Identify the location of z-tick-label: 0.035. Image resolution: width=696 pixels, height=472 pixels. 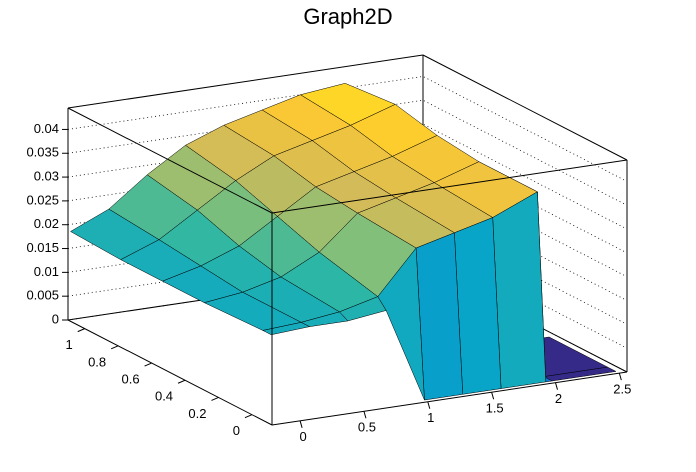
(42, 152).